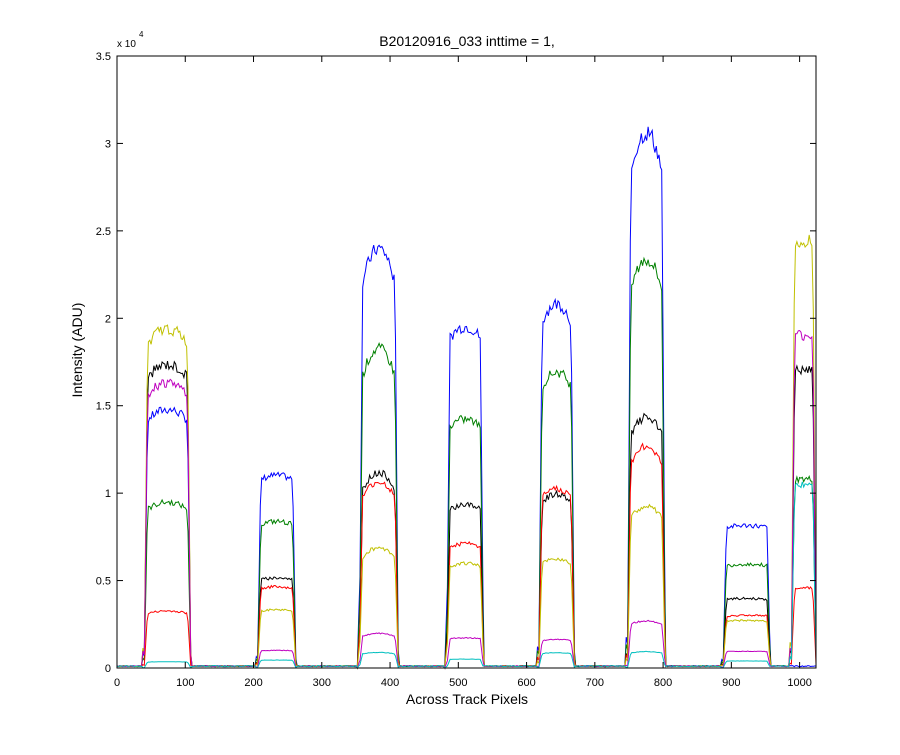  Describe the element at coordinates (467, 699) in the screenshot. I see `x-axis-label: Across Track Pixels` at that location.